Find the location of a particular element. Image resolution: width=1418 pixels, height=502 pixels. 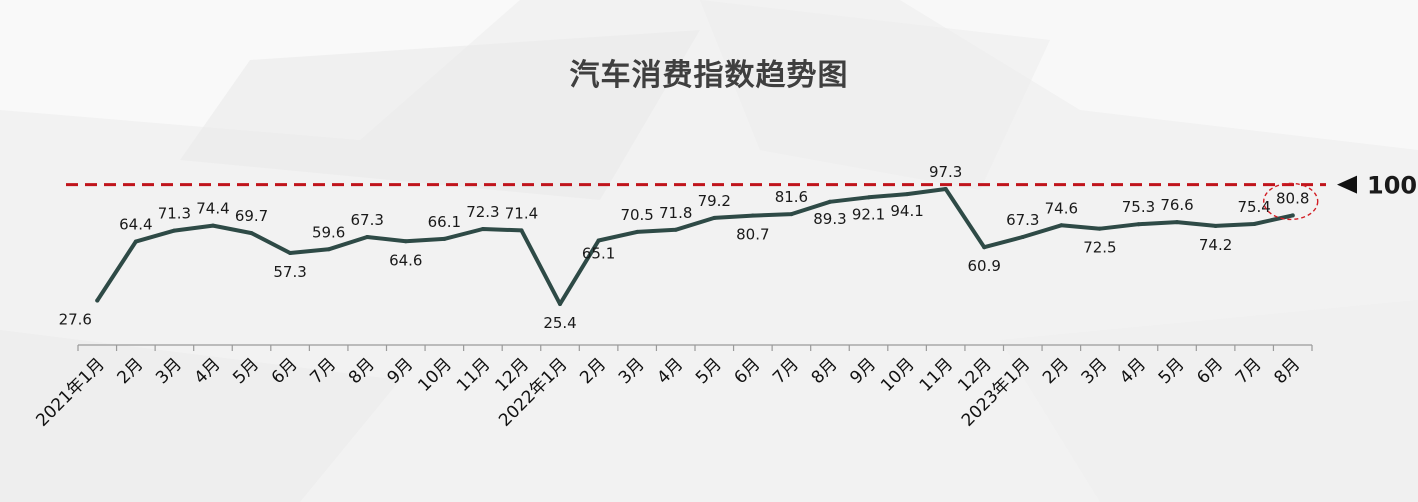

data-label: 89.3 is located at coordinates (829, 219).